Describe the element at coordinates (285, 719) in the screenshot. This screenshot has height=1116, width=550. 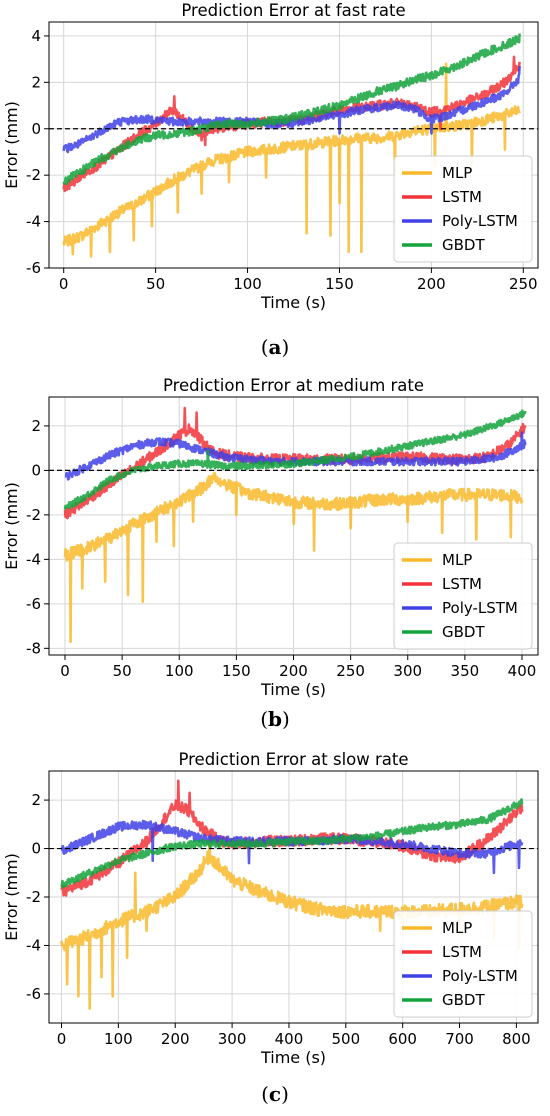
I see `caption-b-close: )` at that location.